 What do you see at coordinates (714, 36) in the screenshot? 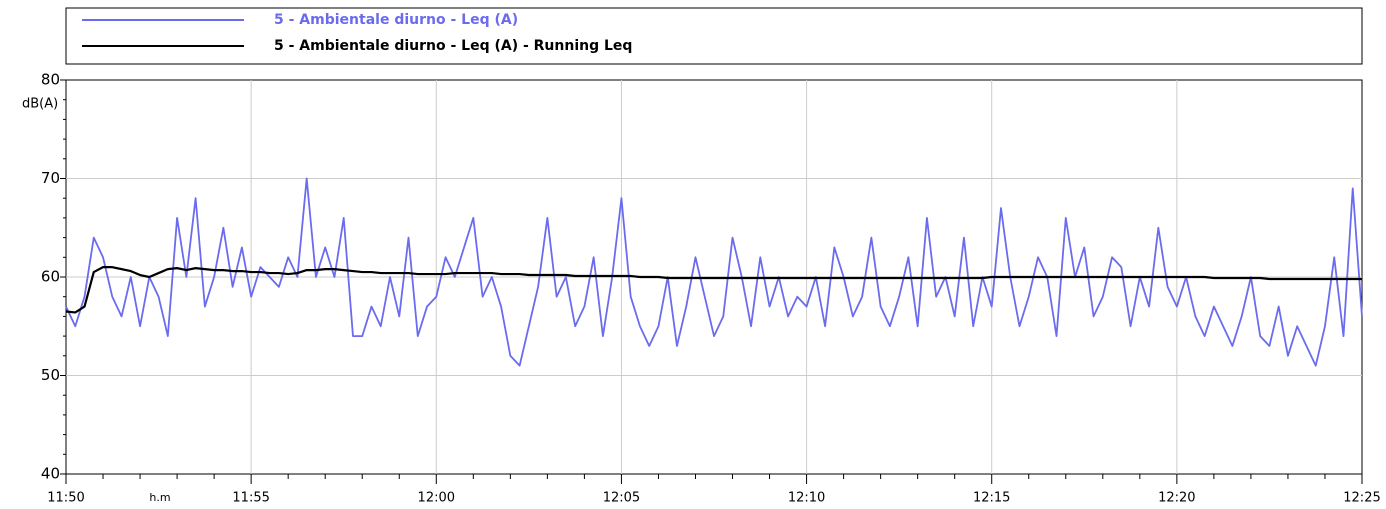
I see `legend-box` at bounding box center [714, 36].